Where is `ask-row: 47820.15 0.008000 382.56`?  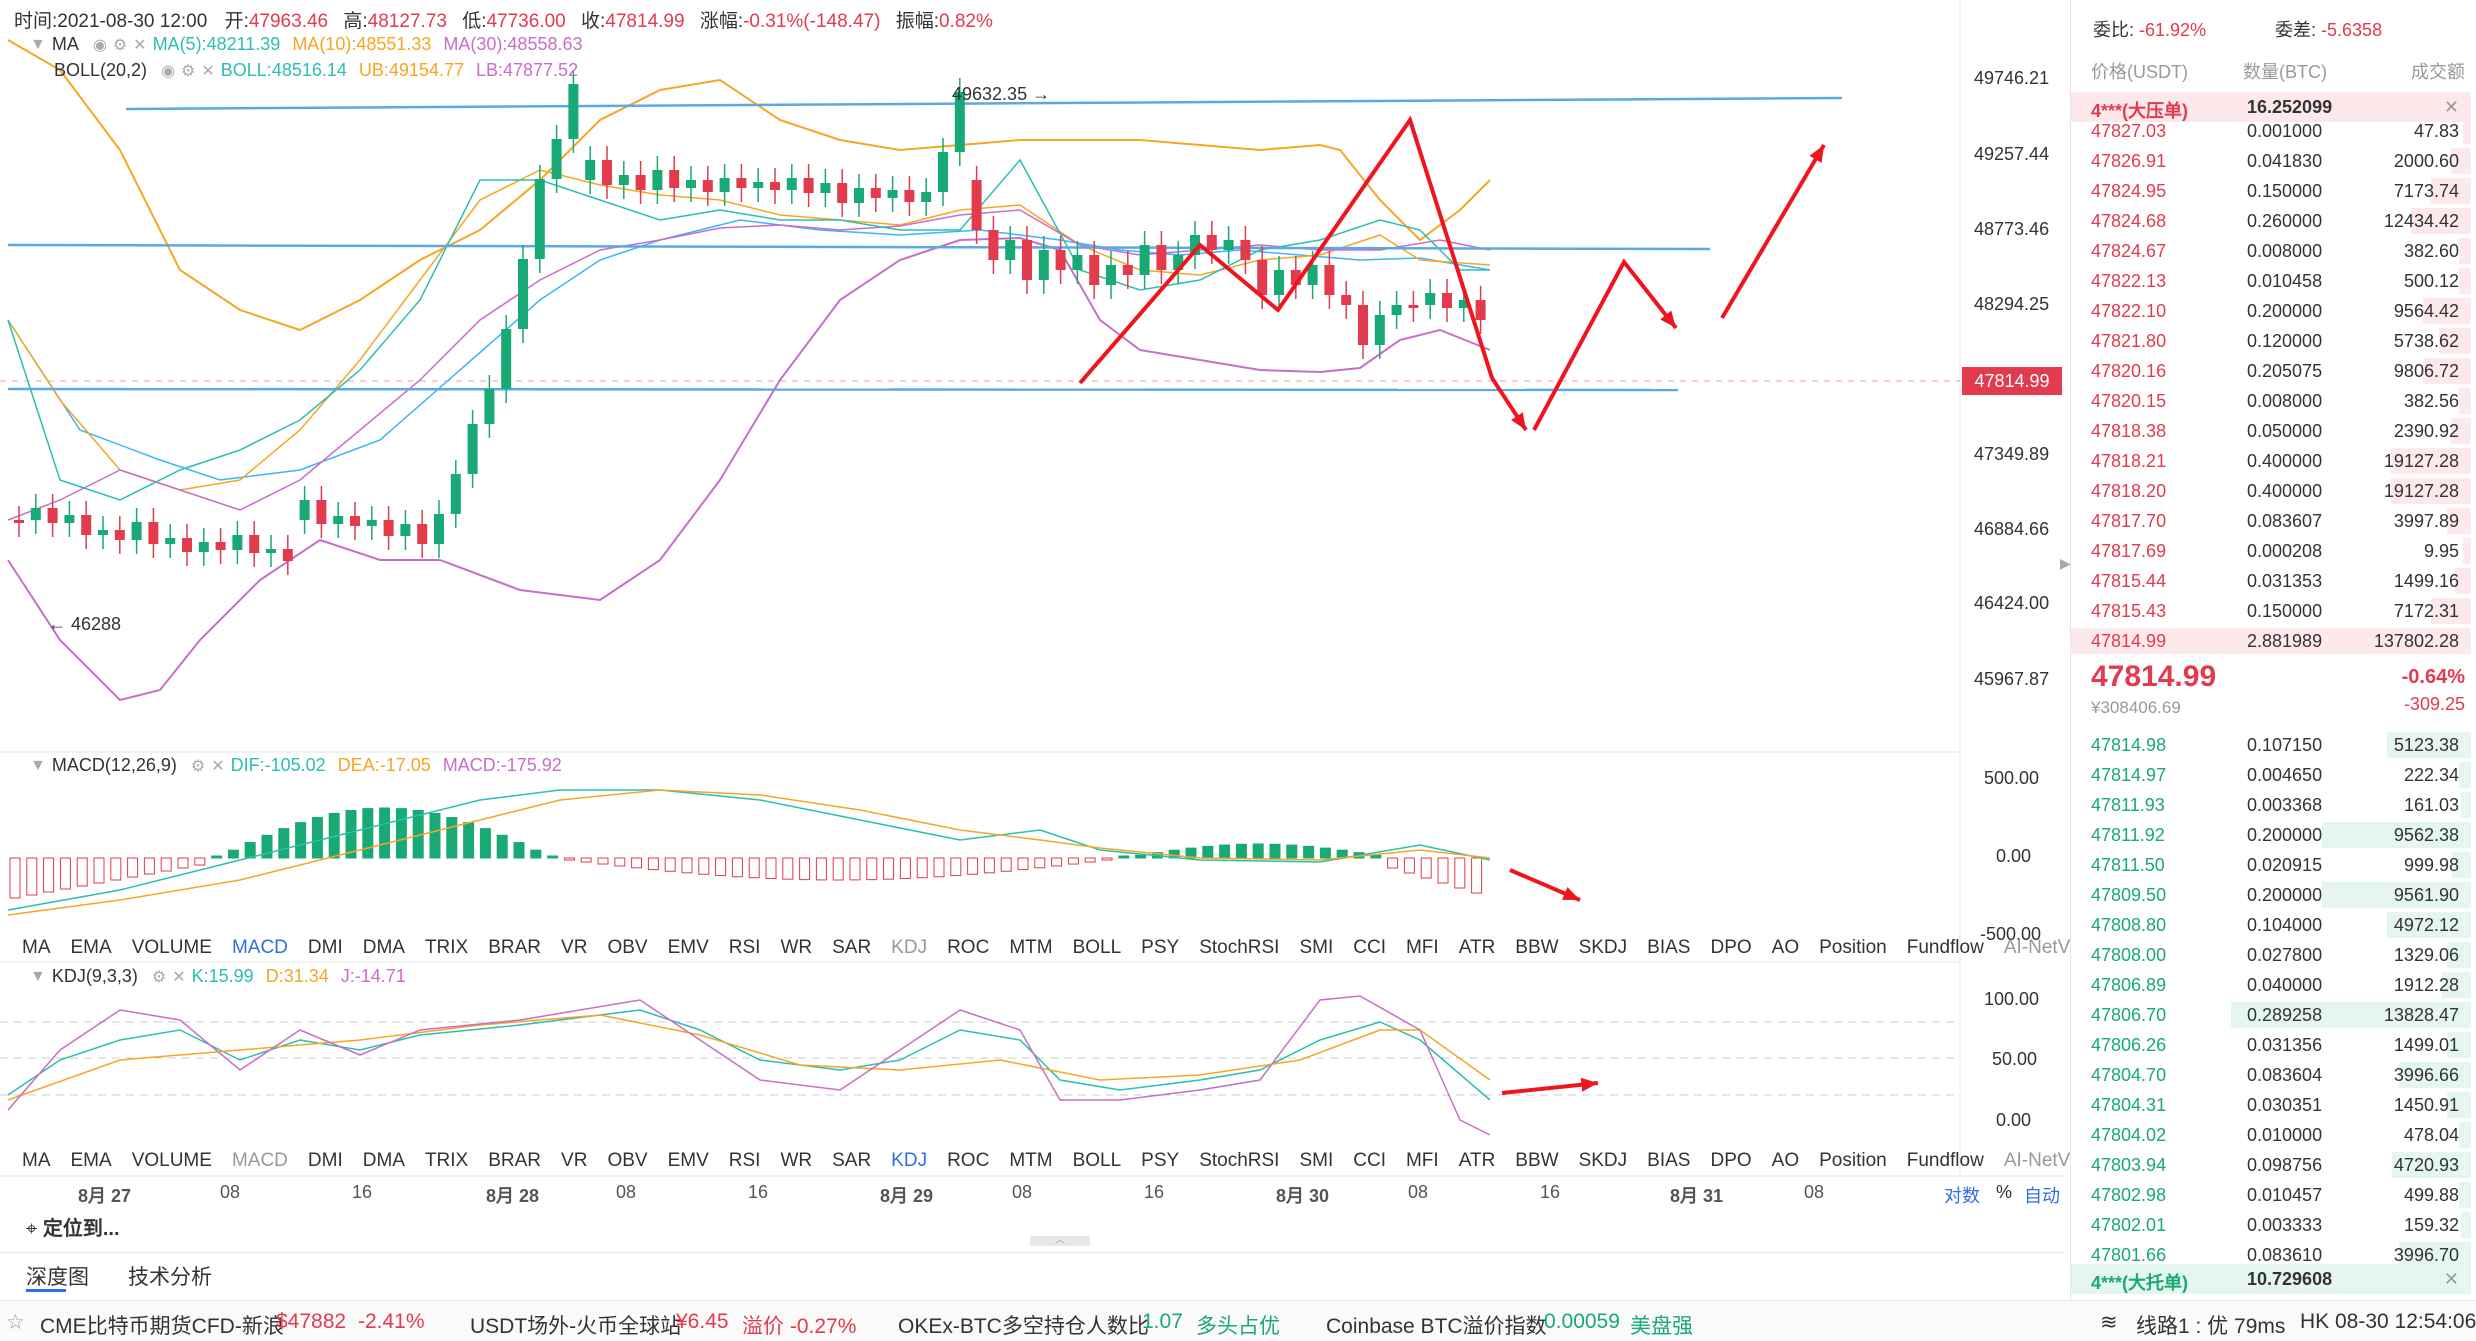
ask-row: 47820.15 0.008000 382.56 is located at coordinates (2271, 401).